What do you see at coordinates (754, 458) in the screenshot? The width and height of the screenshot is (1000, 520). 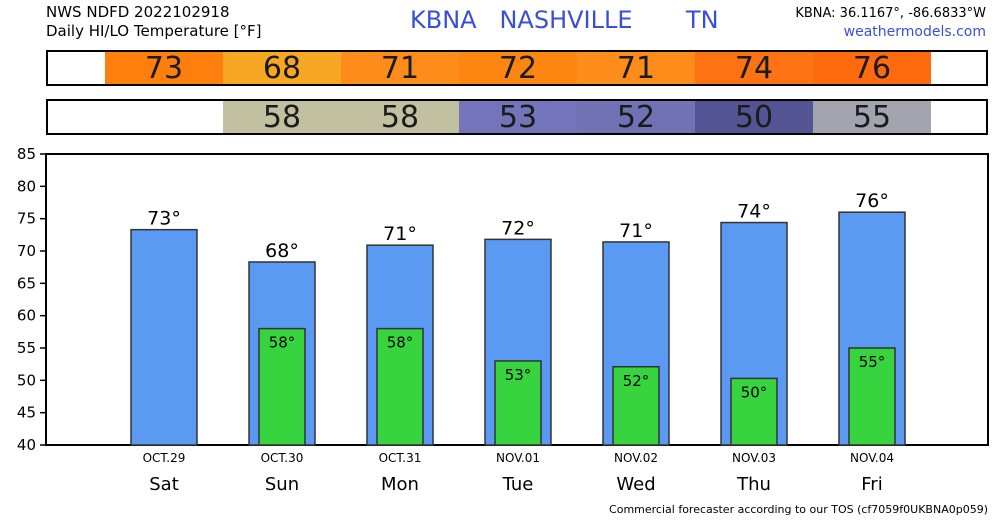 I see `date-label: NOV.03` at bounding box center [754, 458].